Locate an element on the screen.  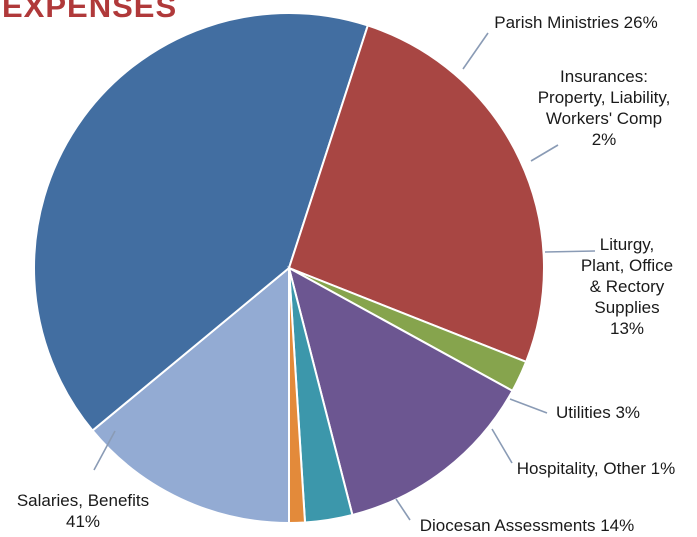
slice-label-line: Insurances: is located at coordinates (604, 76).